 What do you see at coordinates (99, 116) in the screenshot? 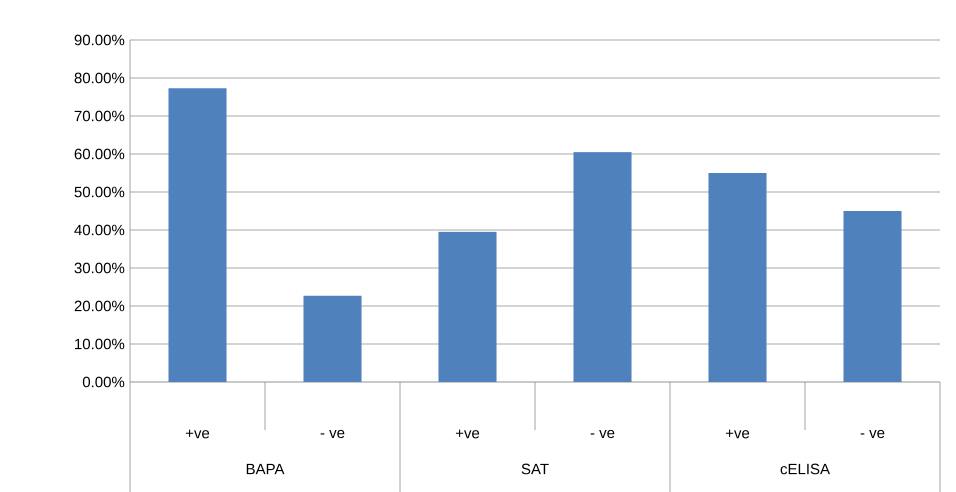
I see `y-tick-label: 70.00%` at bounding box center [99, 116].